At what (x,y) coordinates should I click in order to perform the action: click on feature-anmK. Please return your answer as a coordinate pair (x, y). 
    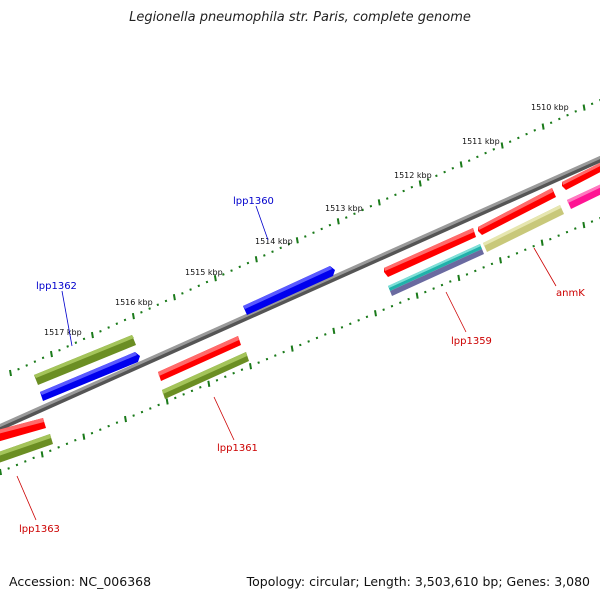
    Looking at the image, I should click on (523, 228).